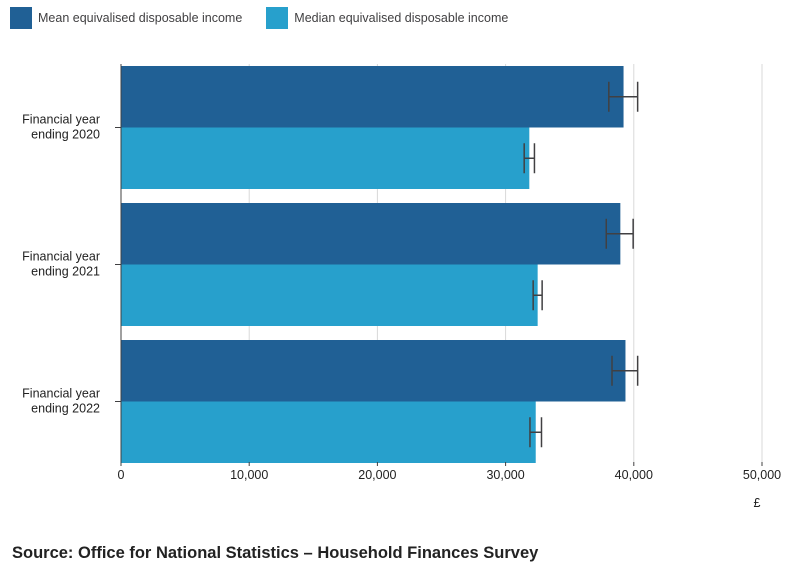 The width and height of the screenshot is (807, 578). What do you see at coordinates (505, 475) in the screenshot?
I see `x-tick-label-30000: 30,000` at bounding box center [505, 475].